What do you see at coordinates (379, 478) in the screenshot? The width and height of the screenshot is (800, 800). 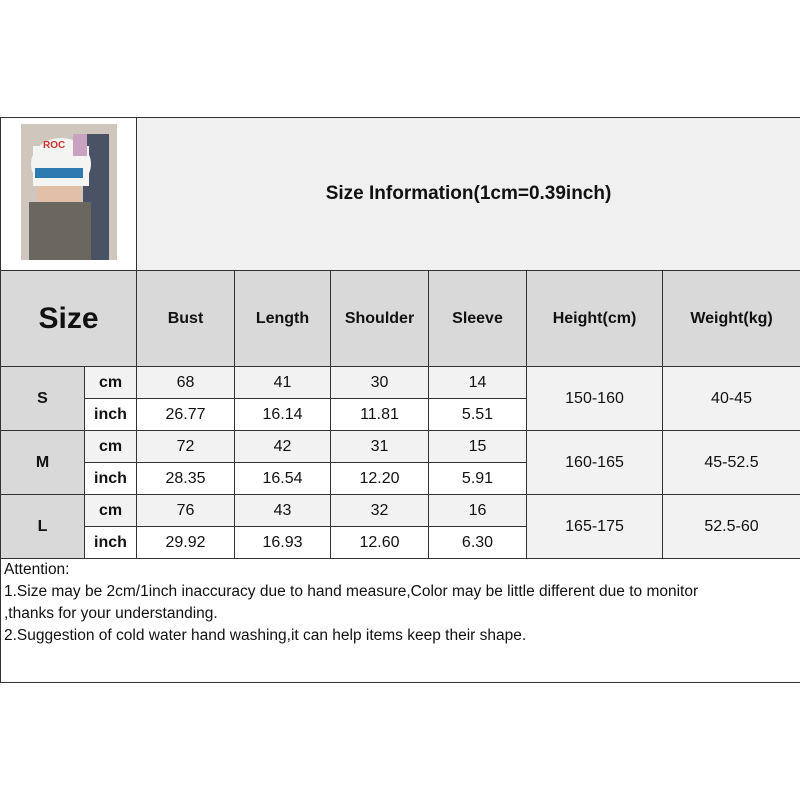 I see `cell: 12.20` at bounding box center [379, 478].